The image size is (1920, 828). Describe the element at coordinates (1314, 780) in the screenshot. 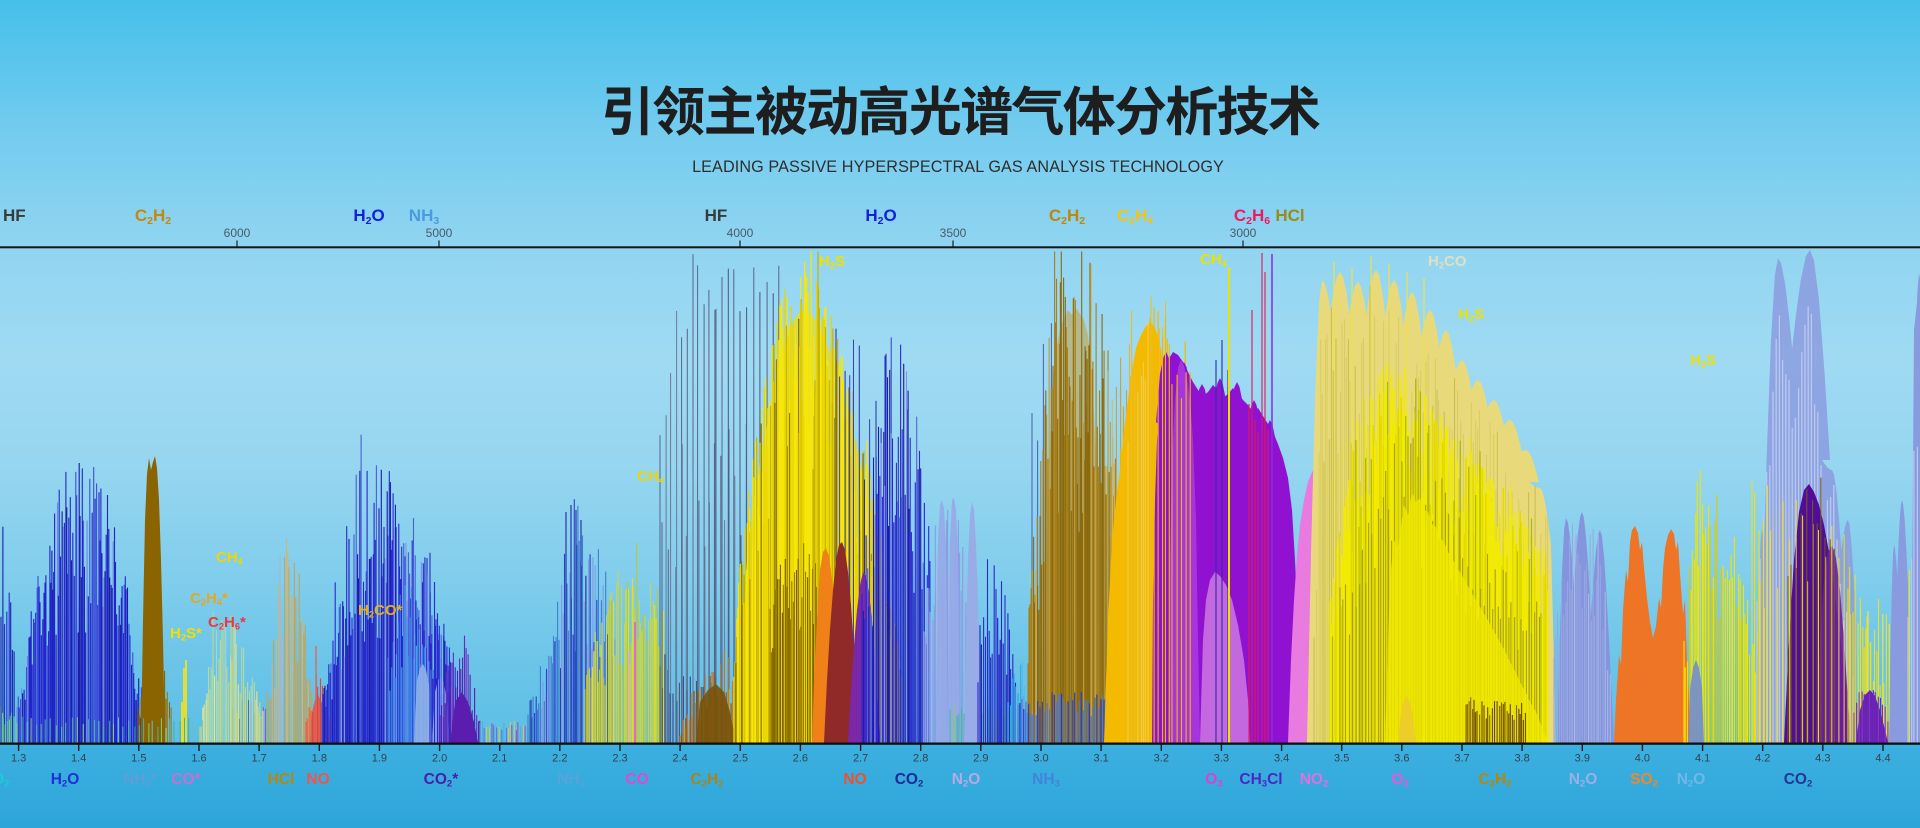

I see `svg-text: NO2` at that location.